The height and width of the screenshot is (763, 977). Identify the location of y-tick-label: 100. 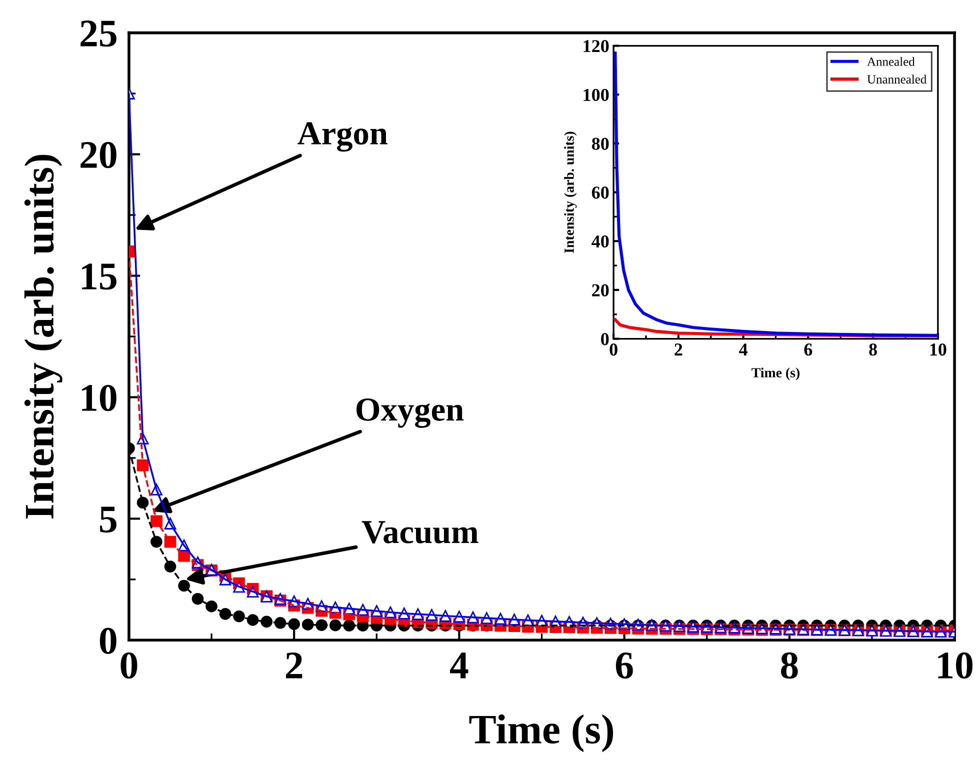
(596, 95).